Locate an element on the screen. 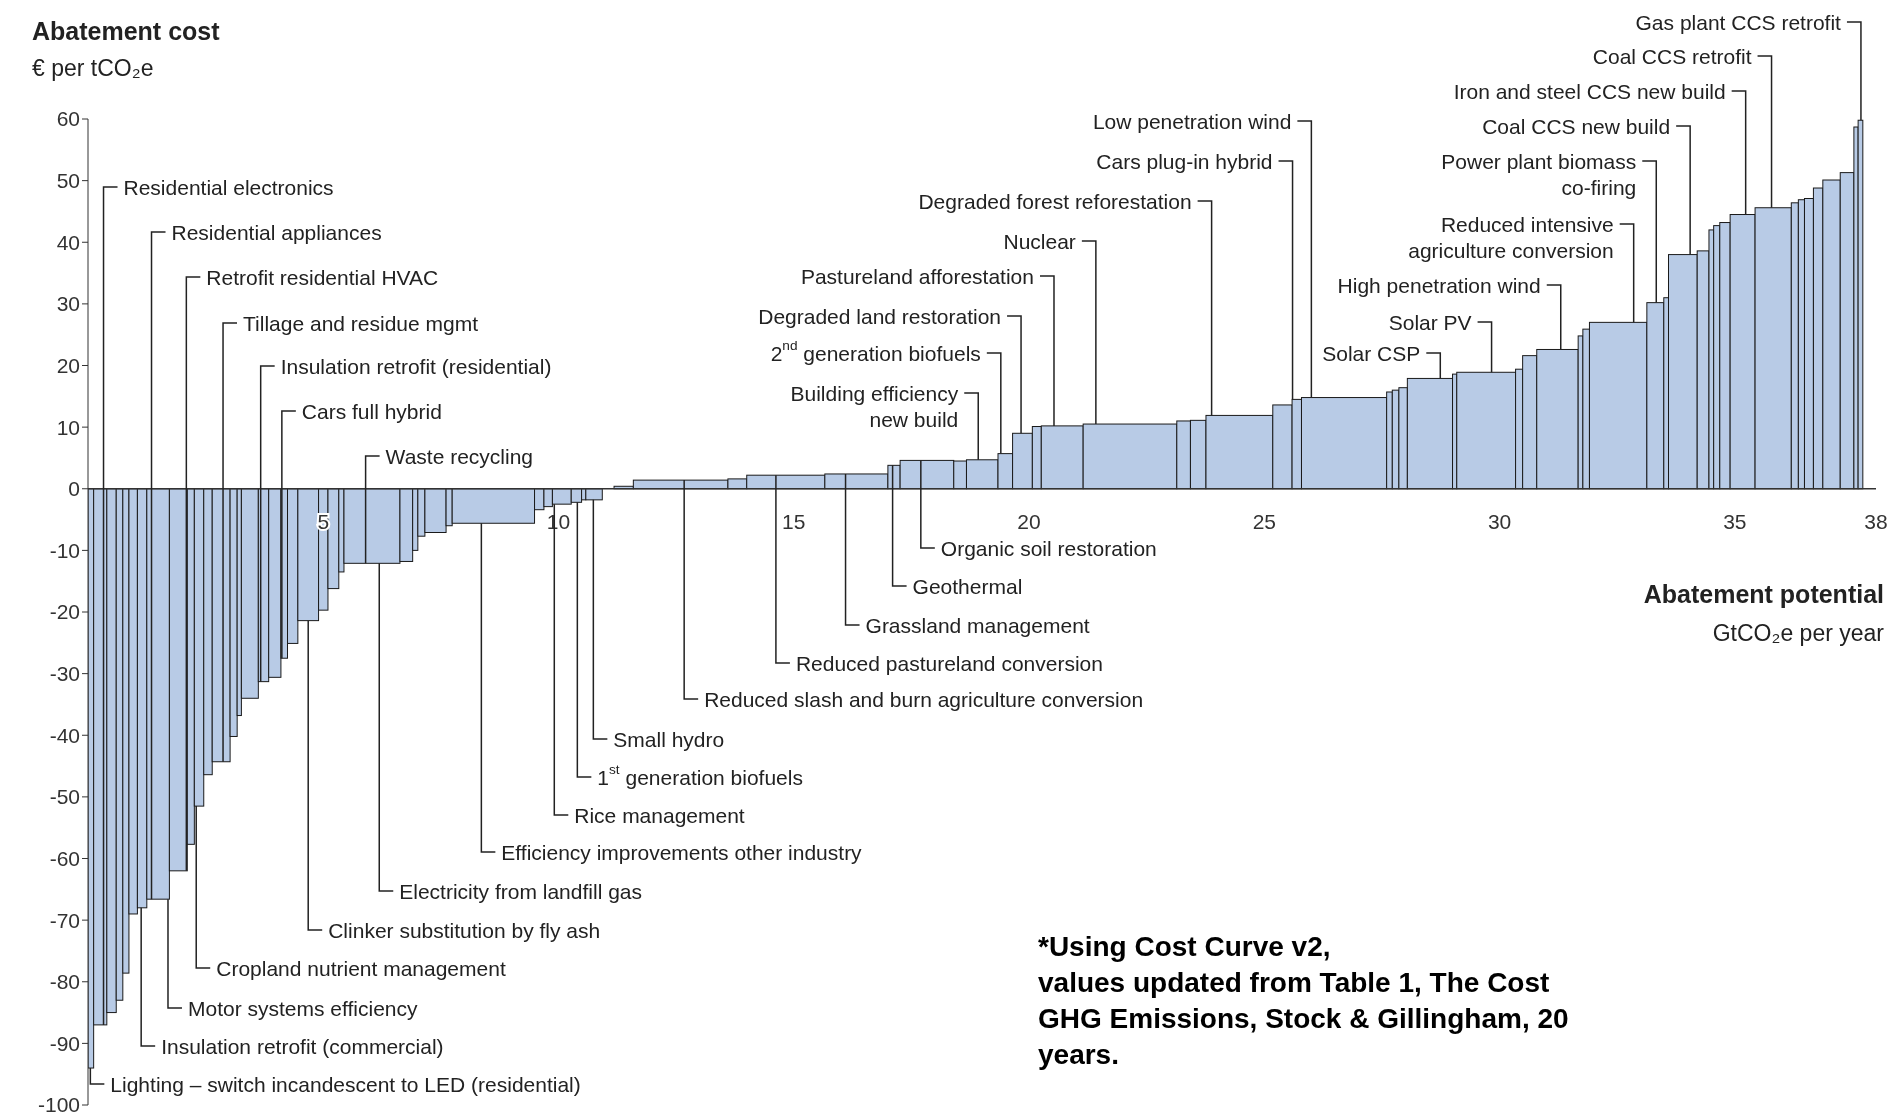 This screenshot has height=1115, width=1896. y-tick-label: 10 is located at coordinates (68, 427).